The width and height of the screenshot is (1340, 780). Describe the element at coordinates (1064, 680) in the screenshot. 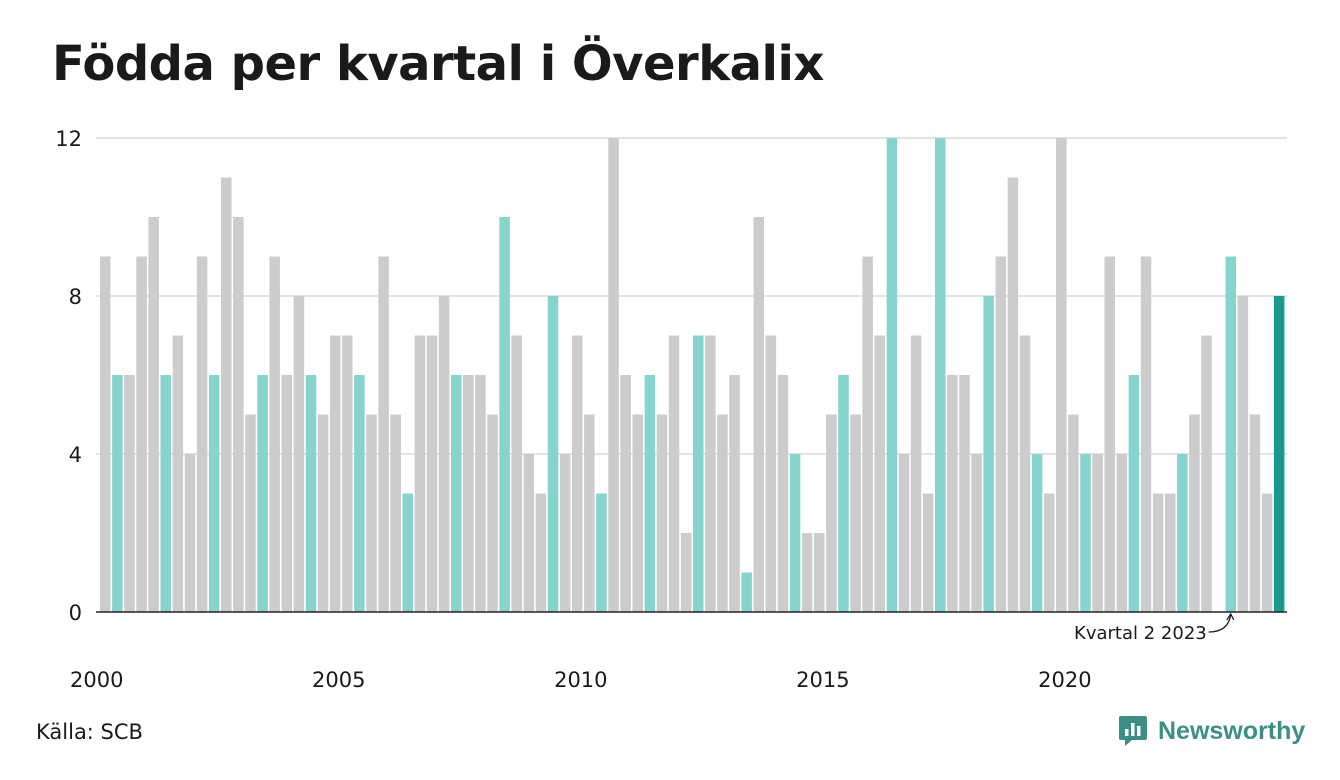

I see `x-tick-label: 2020` at that location.